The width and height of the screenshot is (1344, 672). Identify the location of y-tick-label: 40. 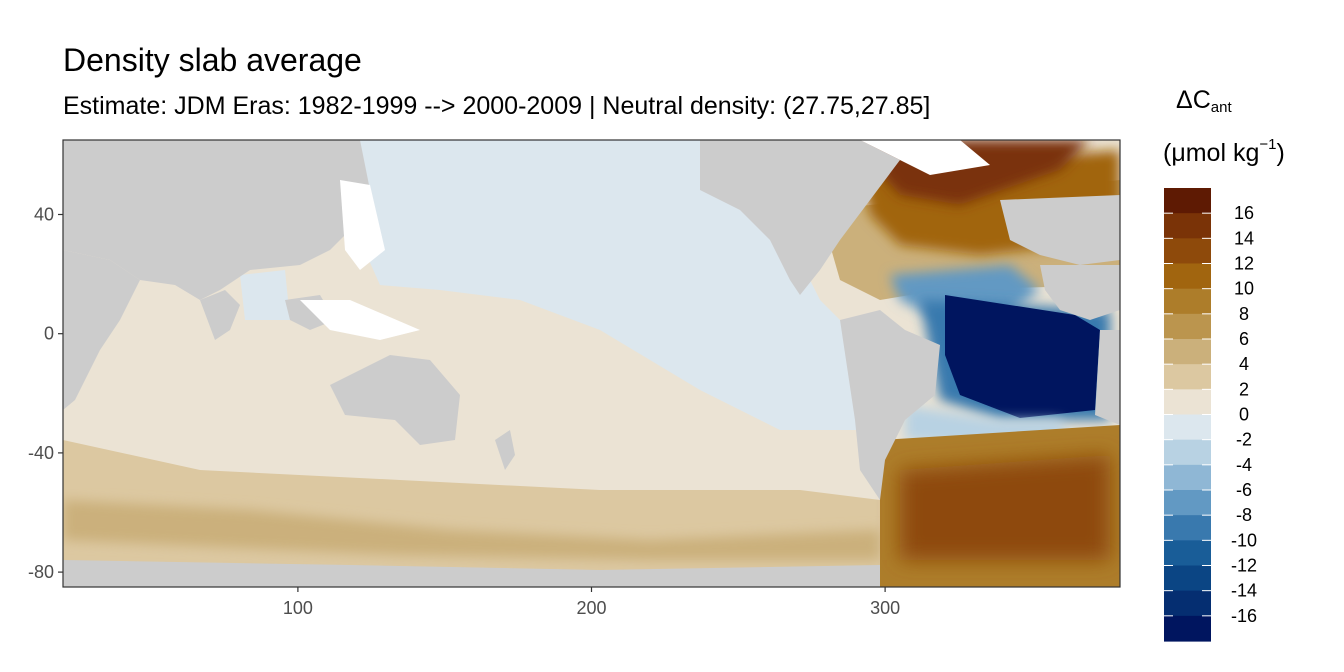
(44, 215).